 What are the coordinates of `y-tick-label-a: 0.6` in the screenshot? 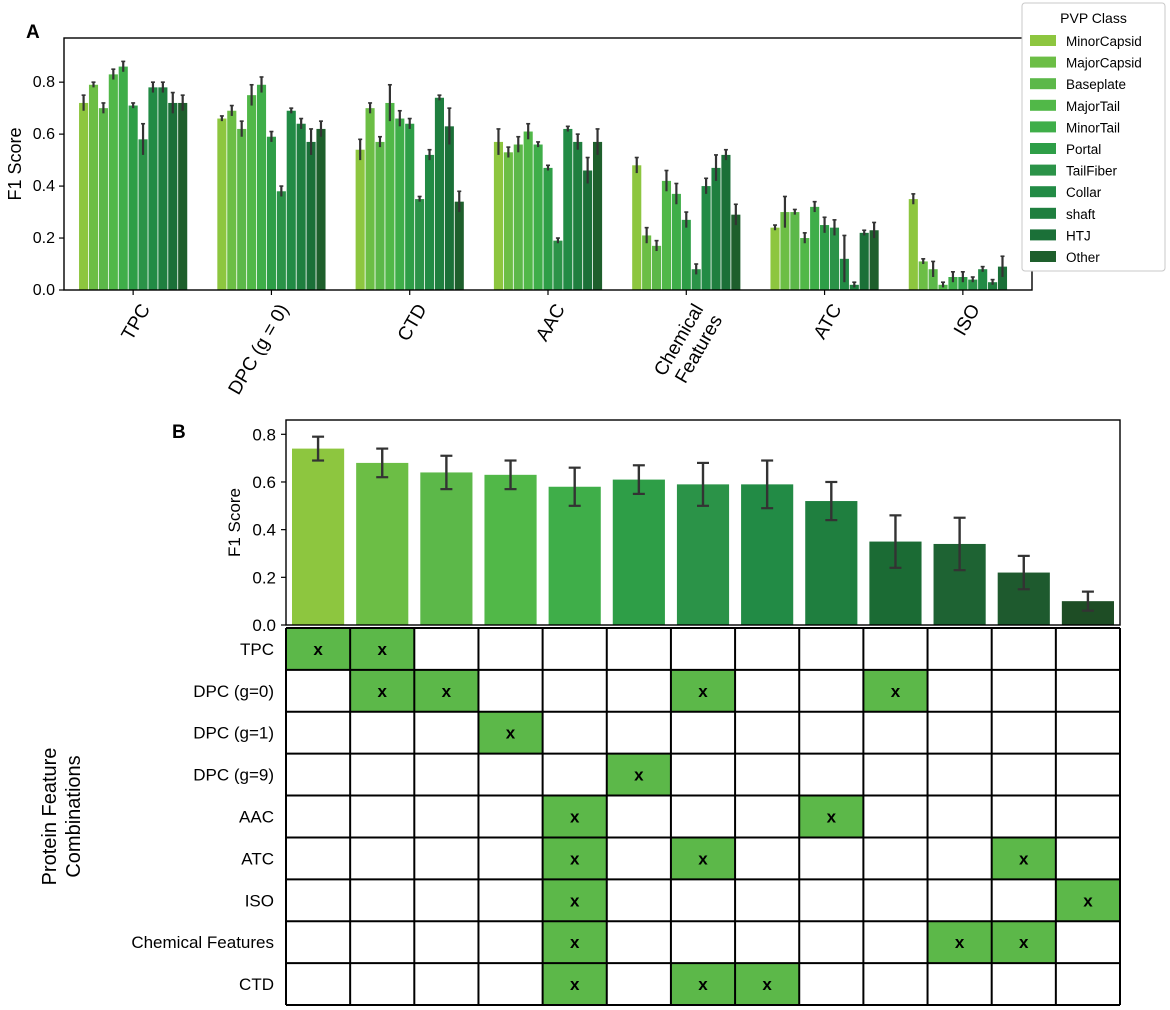 It's located at (44, 134).